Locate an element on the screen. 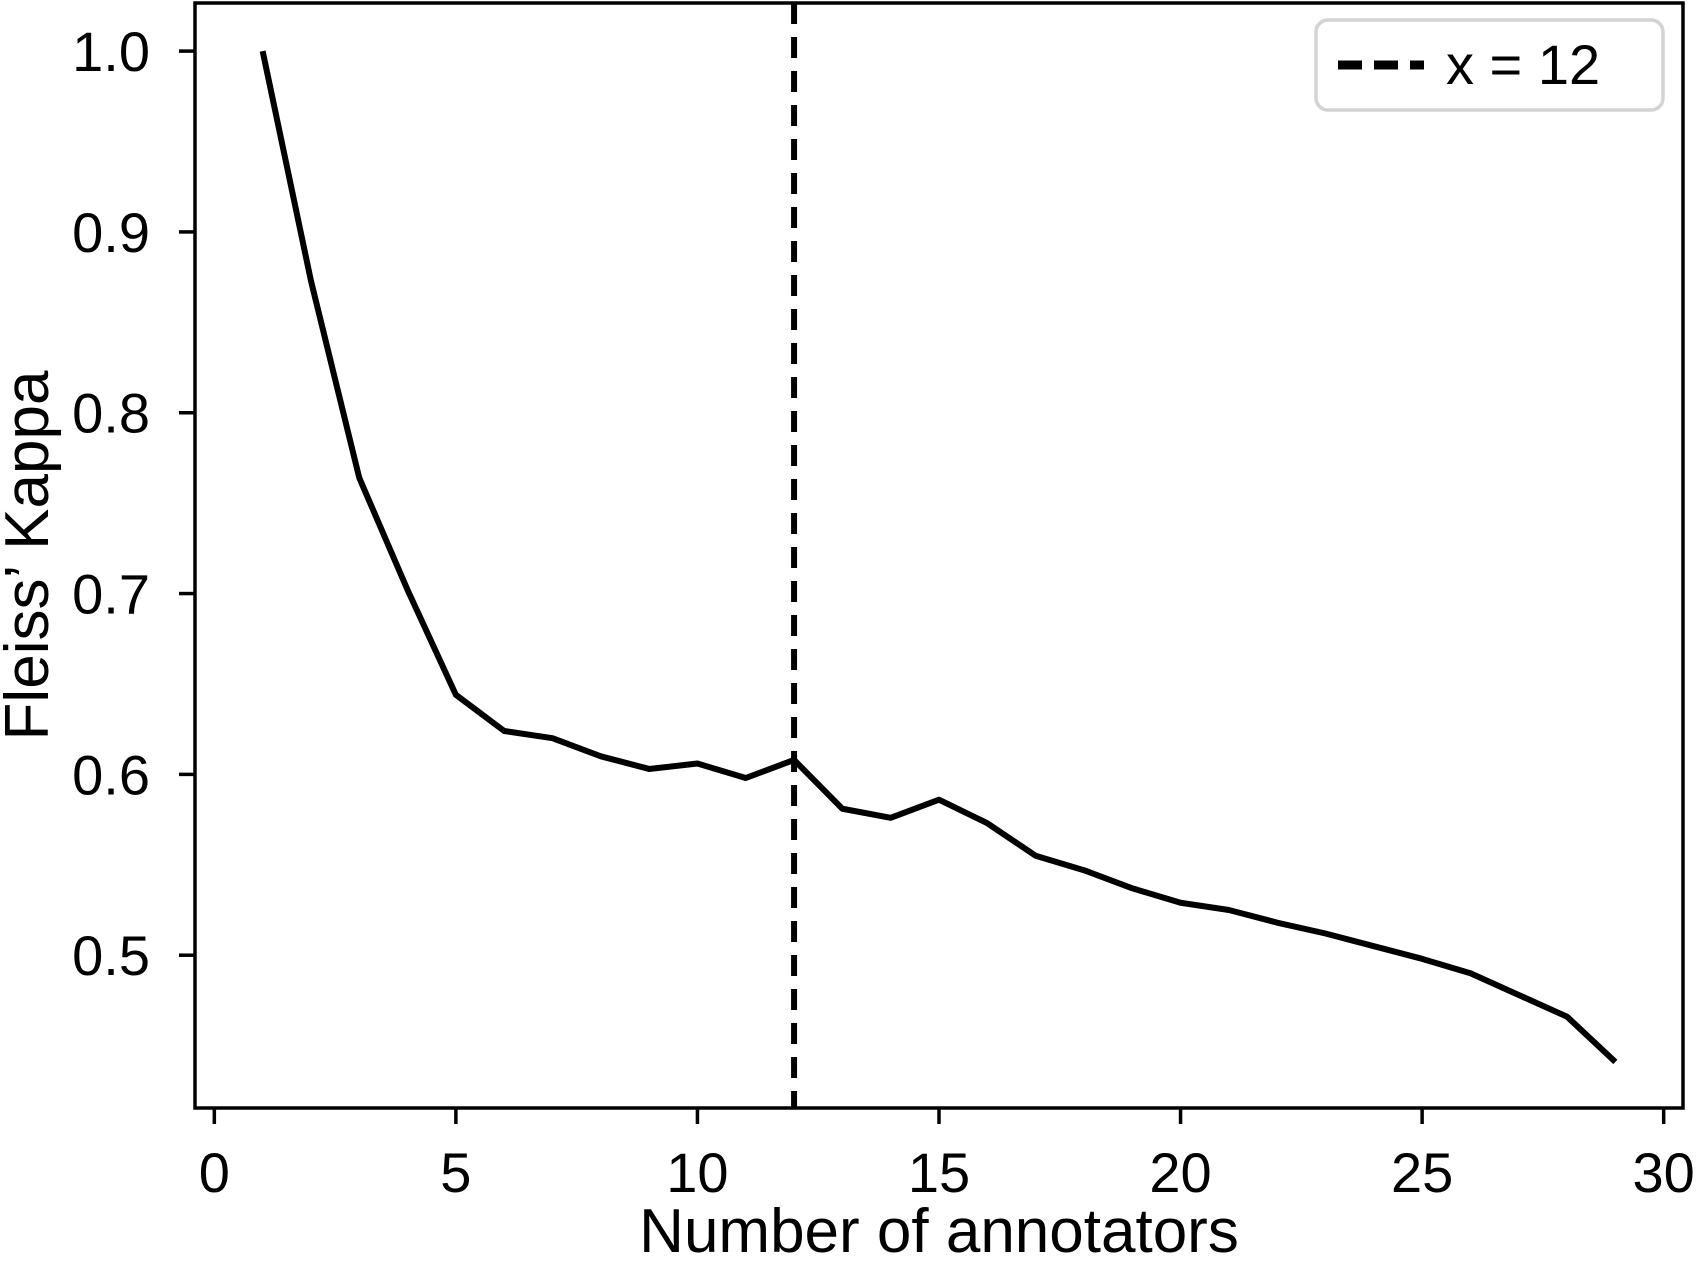 The height and width of the screenshot is (1273, 1701). x-axis-tick-label: 25 is located at coordinates (1422, 1172).